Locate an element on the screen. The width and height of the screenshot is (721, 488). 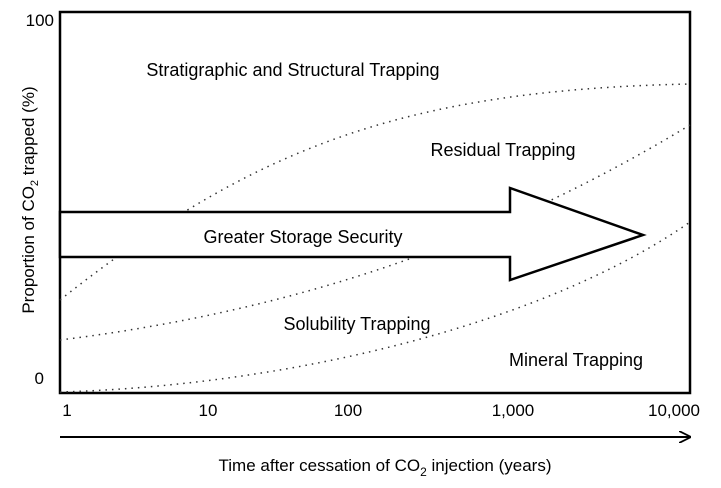
region-label: Residual Trapping is located at coordinates (502, 150).